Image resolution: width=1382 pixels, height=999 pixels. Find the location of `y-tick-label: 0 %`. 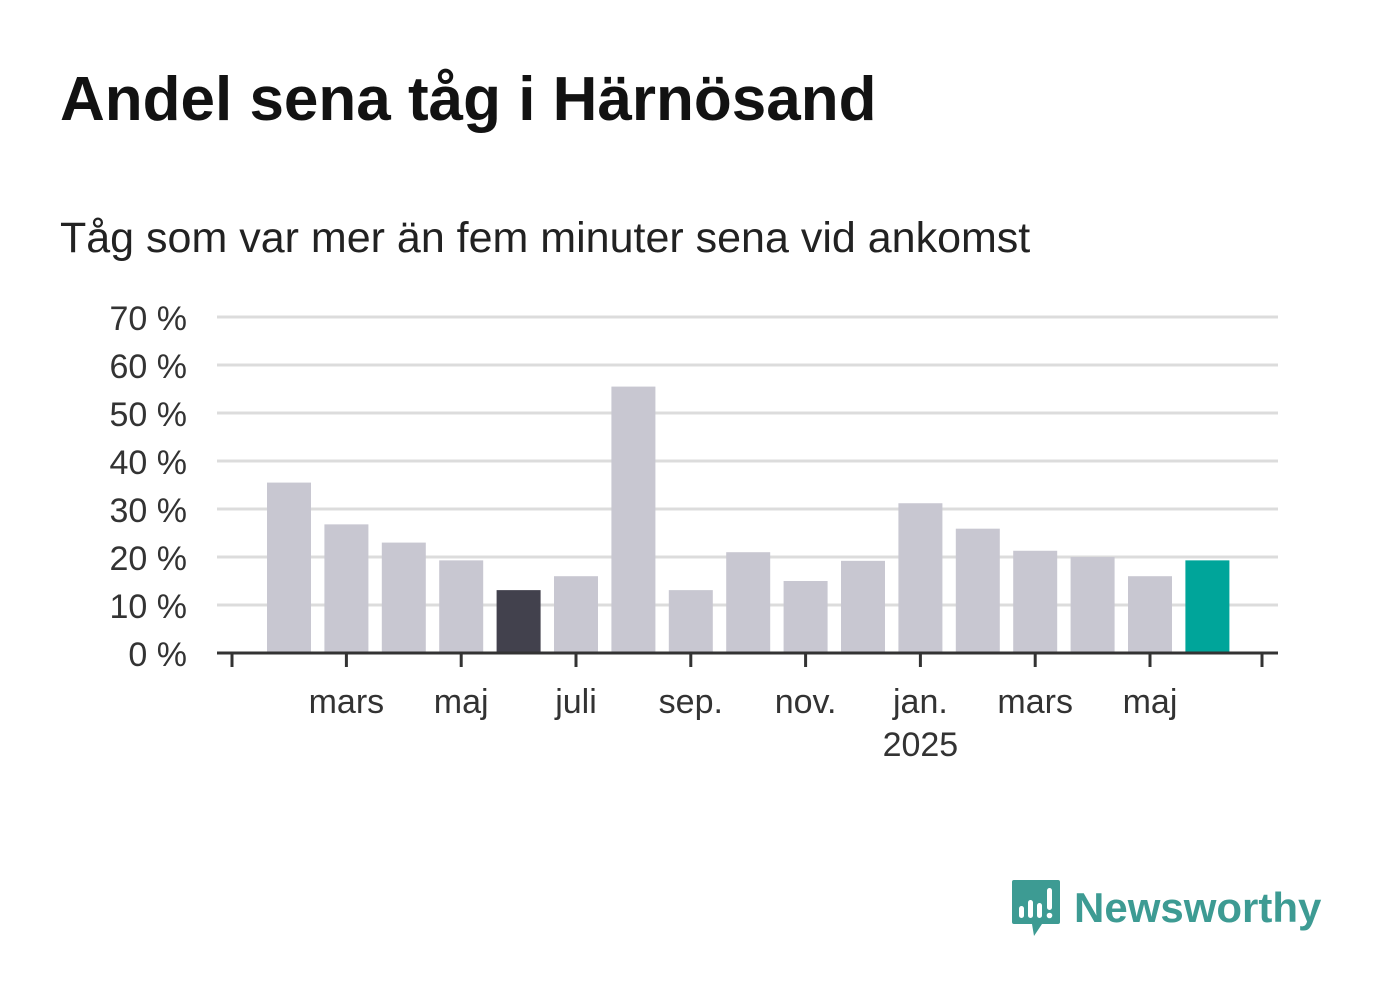

y-tick-label: 0 % is located at coordinates (157, 655).